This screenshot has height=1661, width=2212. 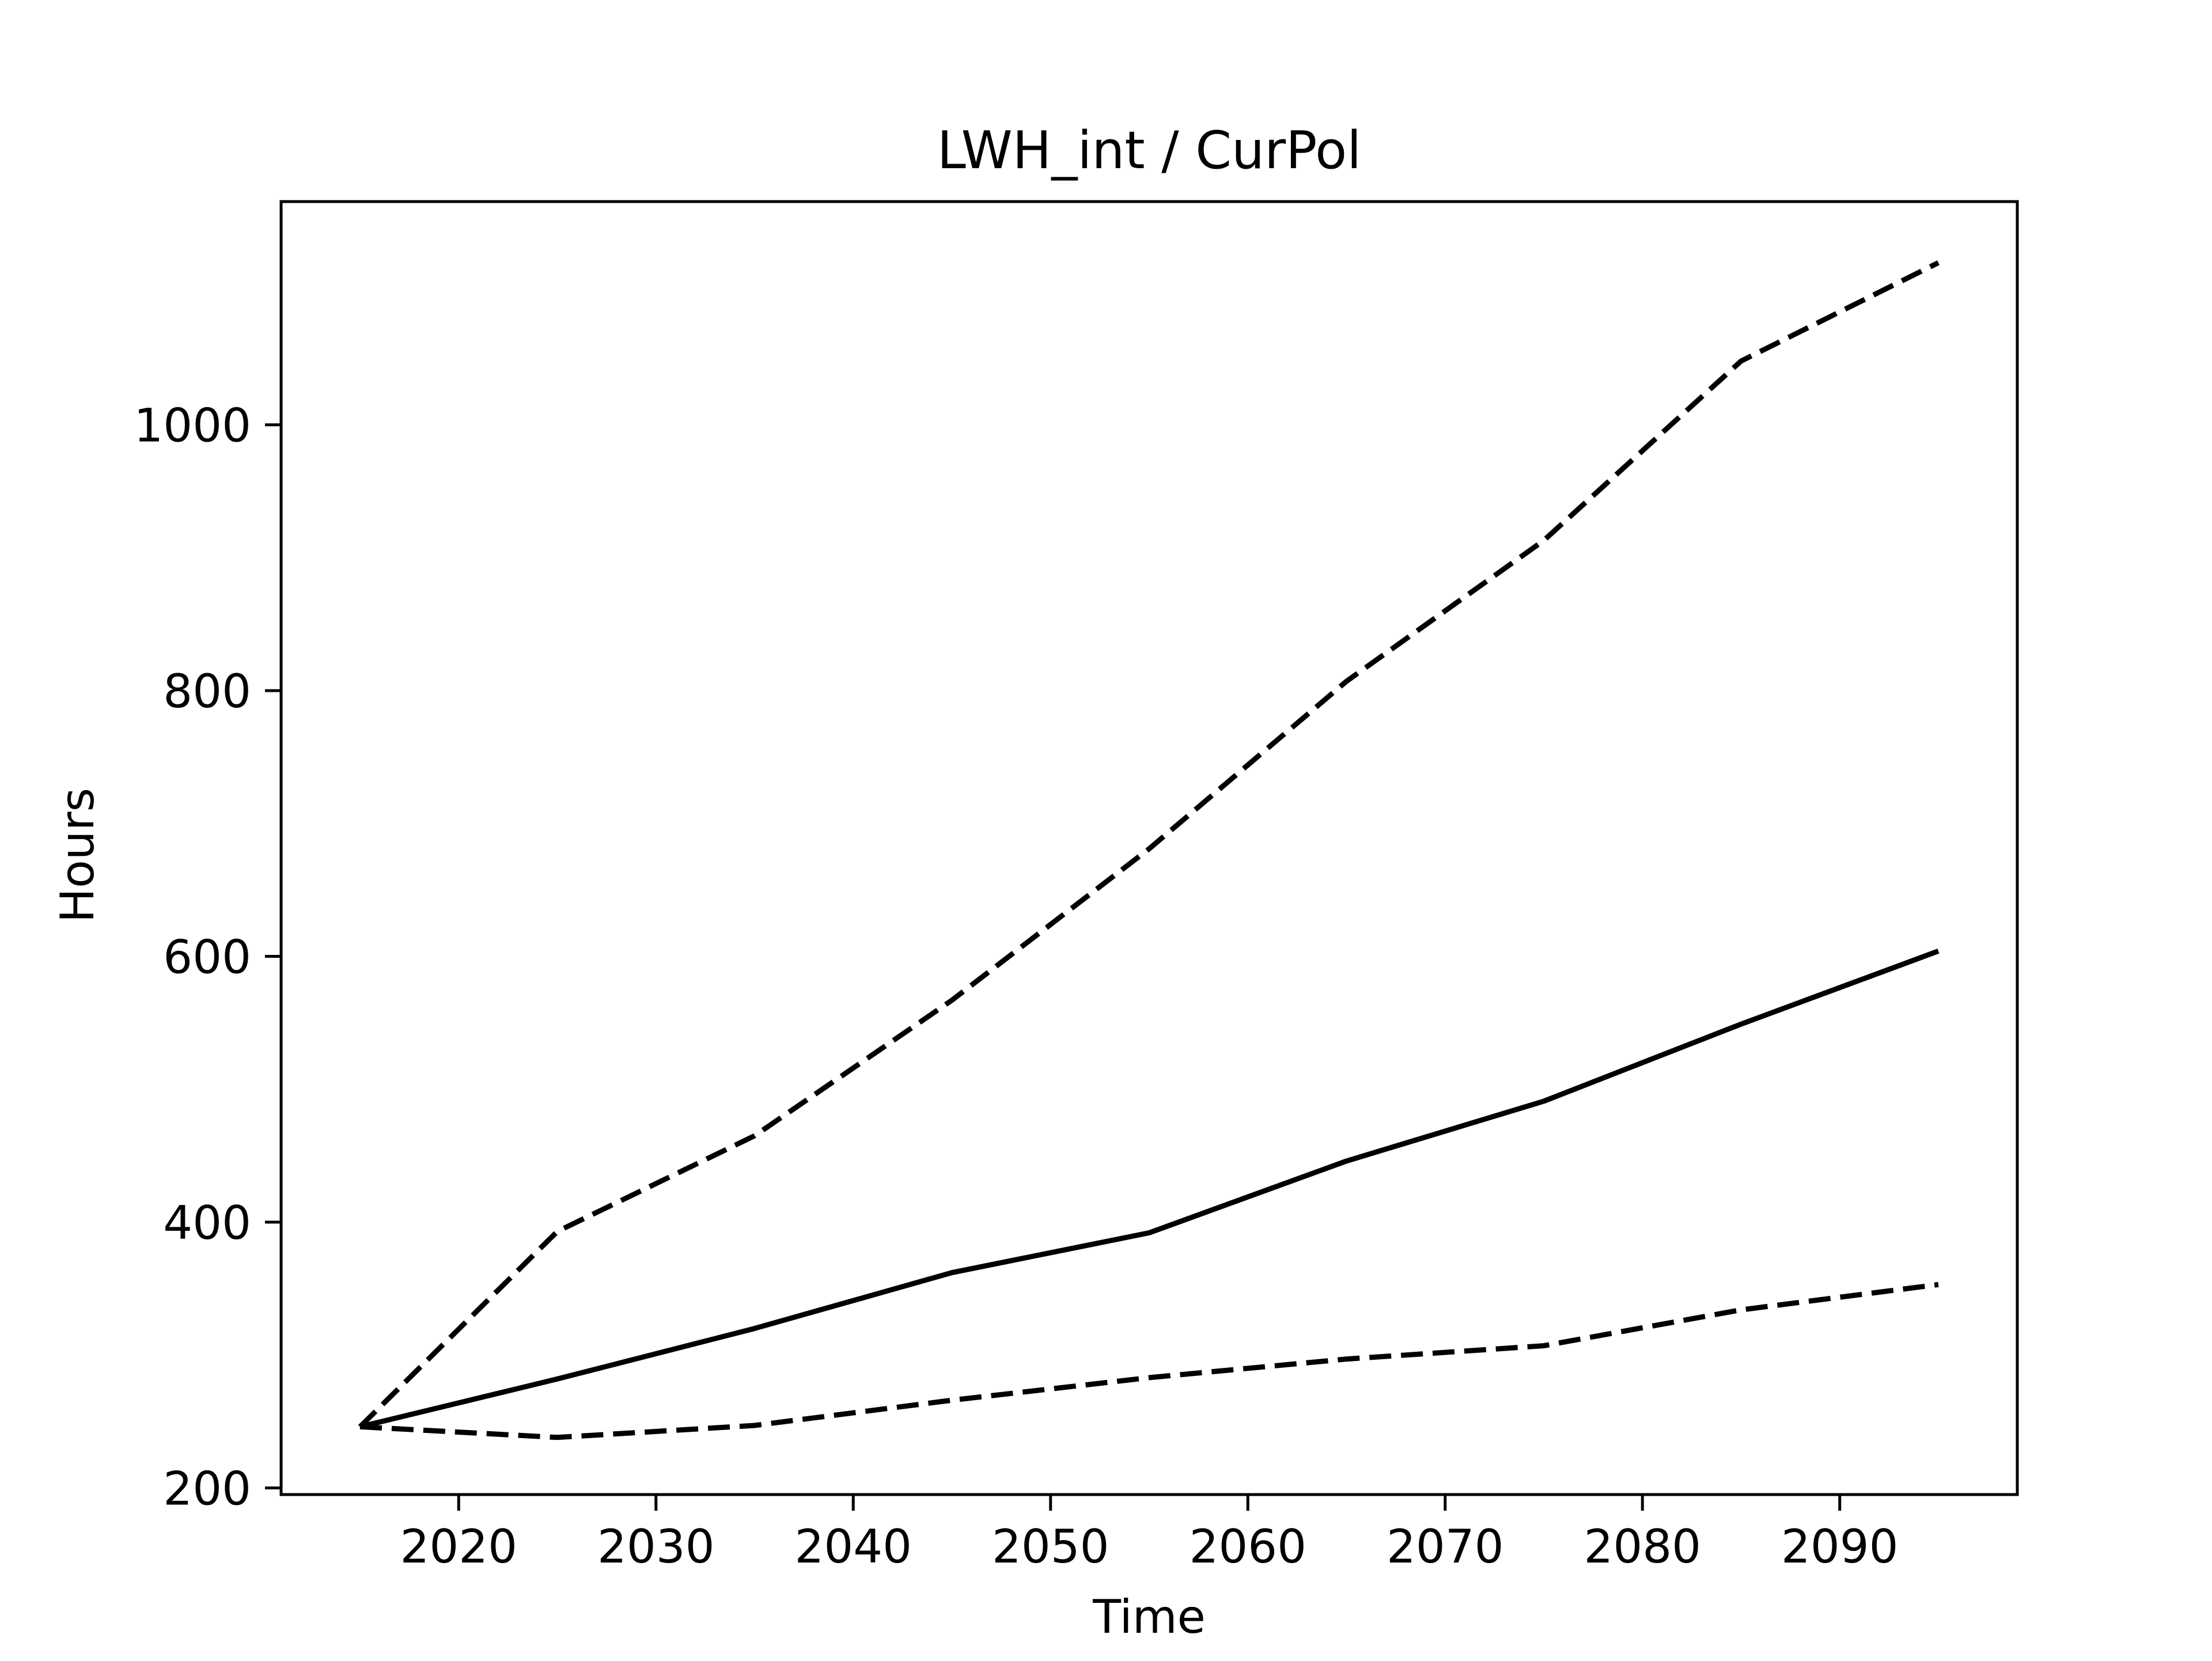 I want to click on y-axis-label: Hours, so click(x=77, y=855).